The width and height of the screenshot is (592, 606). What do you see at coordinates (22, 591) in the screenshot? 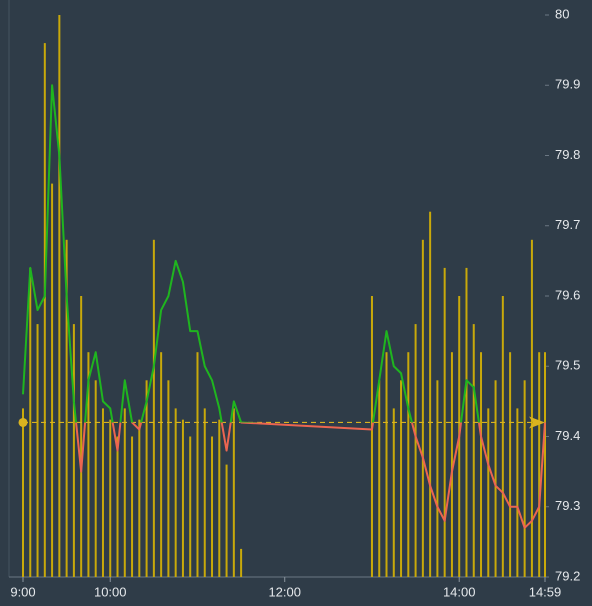
I see `x-tick-label: 9:00` at bounding box center [22, 591].